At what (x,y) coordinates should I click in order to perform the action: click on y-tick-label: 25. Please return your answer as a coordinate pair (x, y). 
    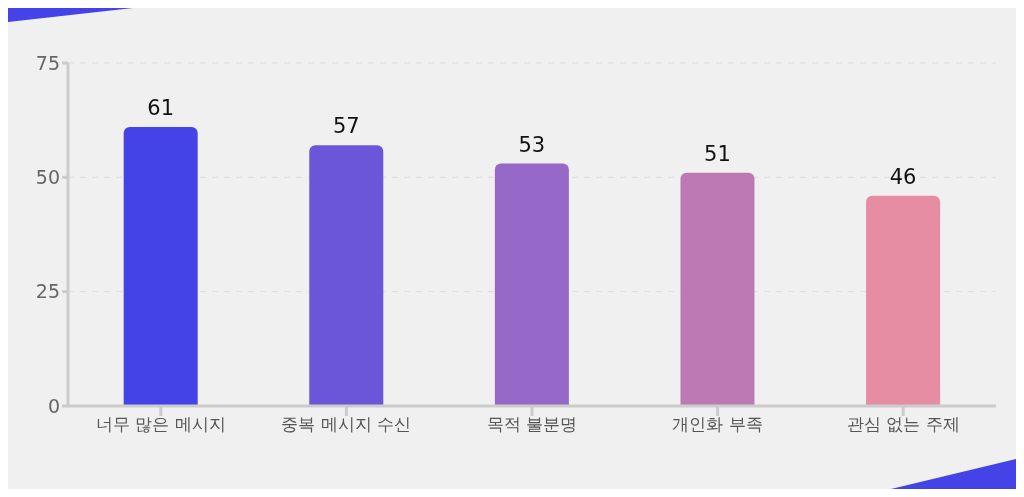
    Looking at the image, I should click on (47, 291).